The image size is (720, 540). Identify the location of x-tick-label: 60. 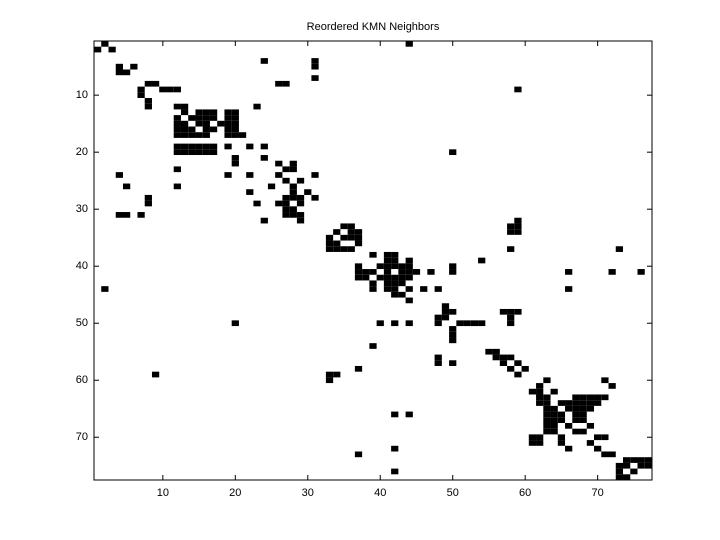
(525, 493).